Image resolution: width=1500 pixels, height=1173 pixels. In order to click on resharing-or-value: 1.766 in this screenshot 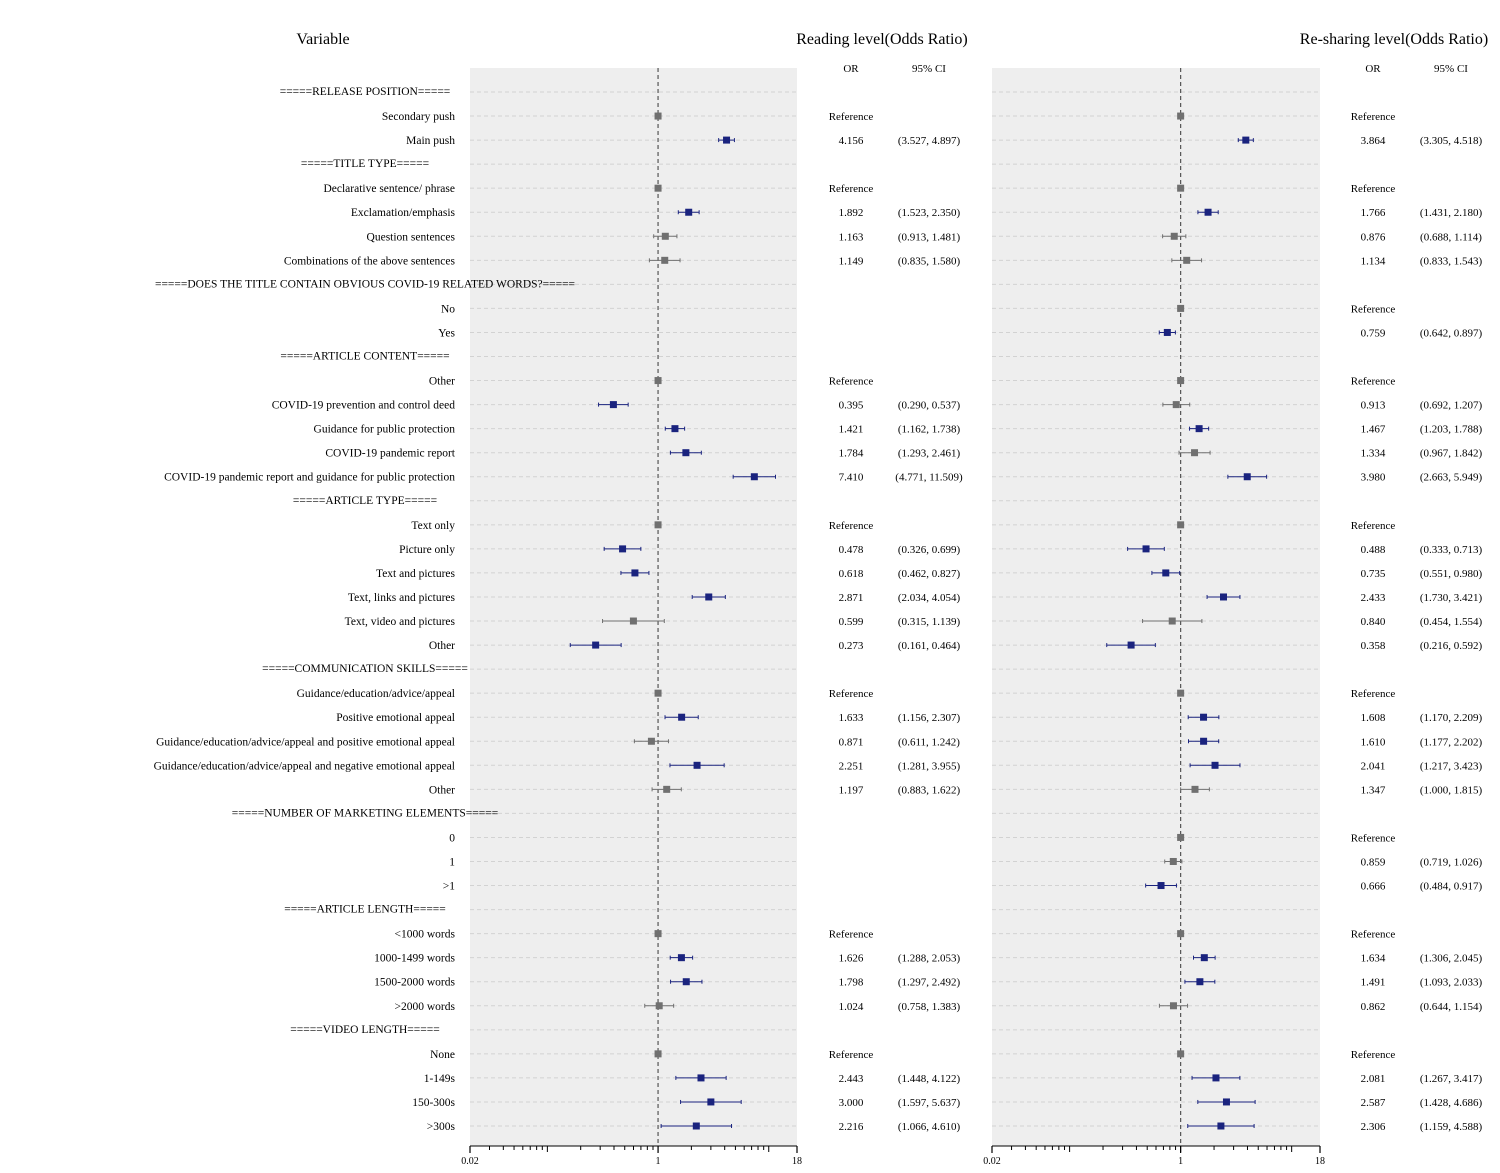, I will do `click(1373, 213)`.